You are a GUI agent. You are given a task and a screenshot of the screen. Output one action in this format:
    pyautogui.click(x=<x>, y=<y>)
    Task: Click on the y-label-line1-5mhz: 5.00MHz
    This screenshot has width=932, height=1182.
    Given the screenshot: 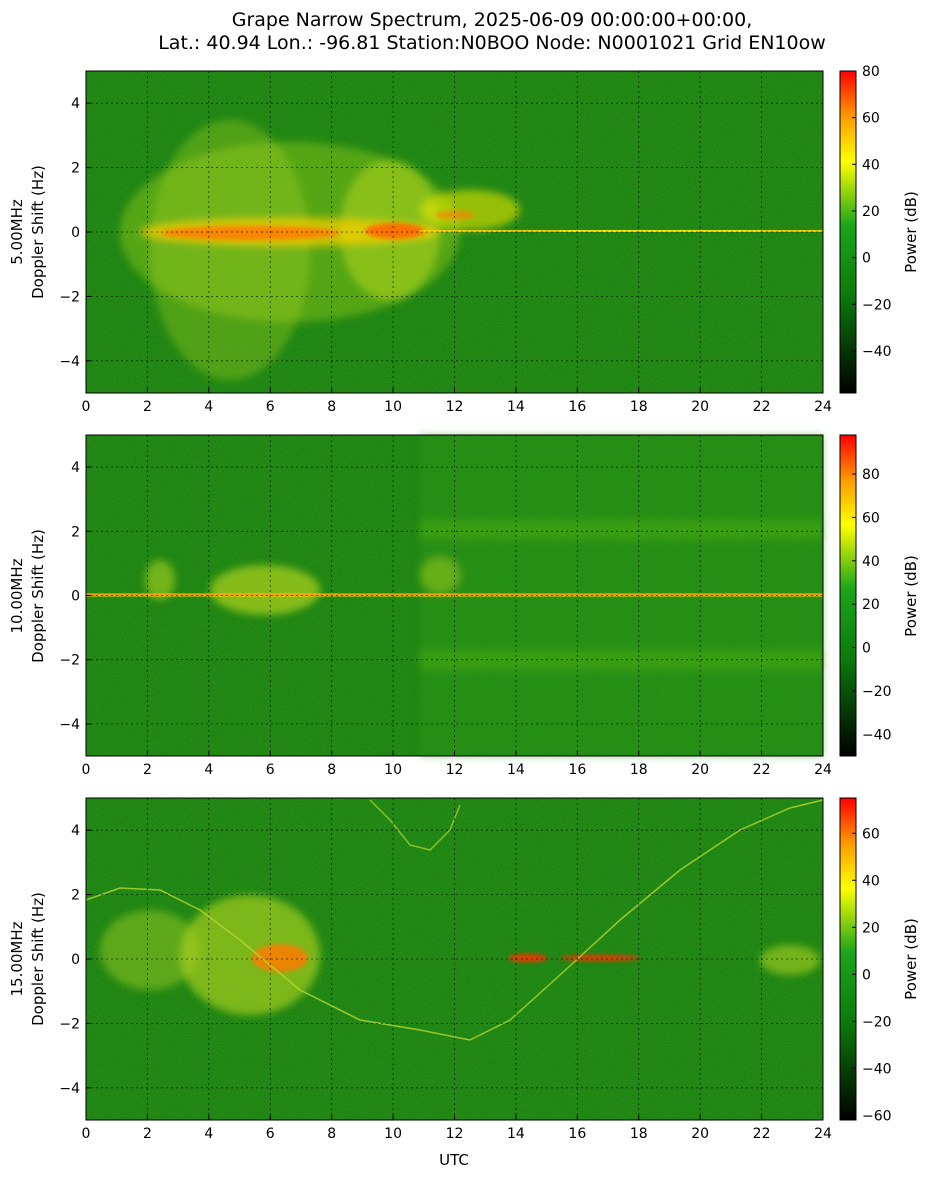 What is the action you would take?
    pyautogui.click(x=17, y=232)
    